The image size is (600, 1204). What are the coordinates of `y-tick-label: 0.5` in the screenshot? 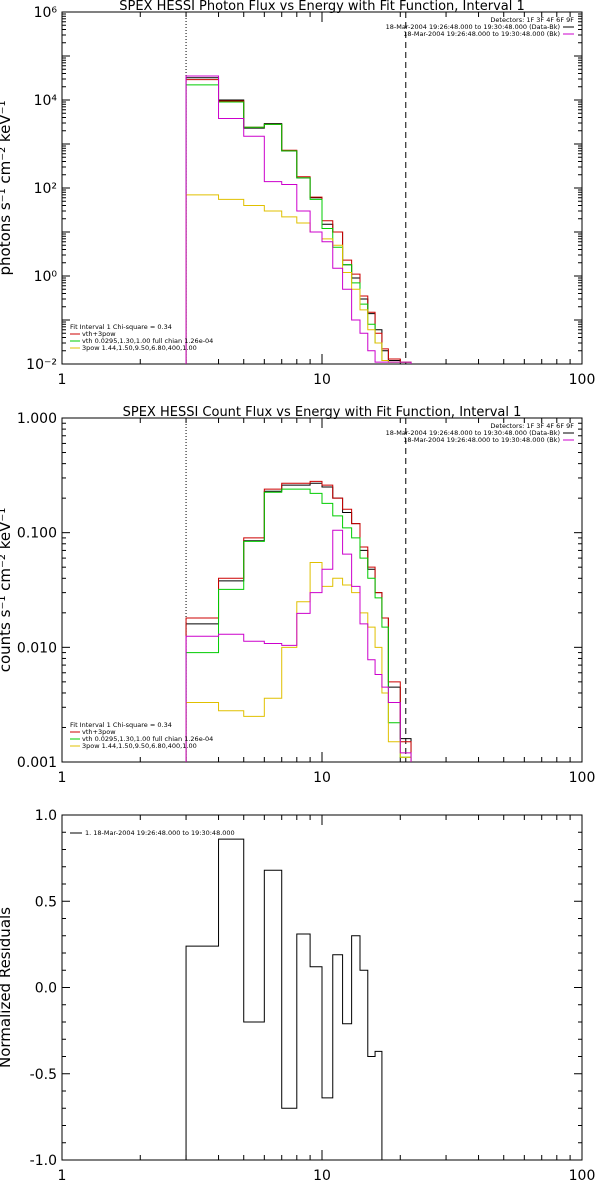 It's located at (46, 902).